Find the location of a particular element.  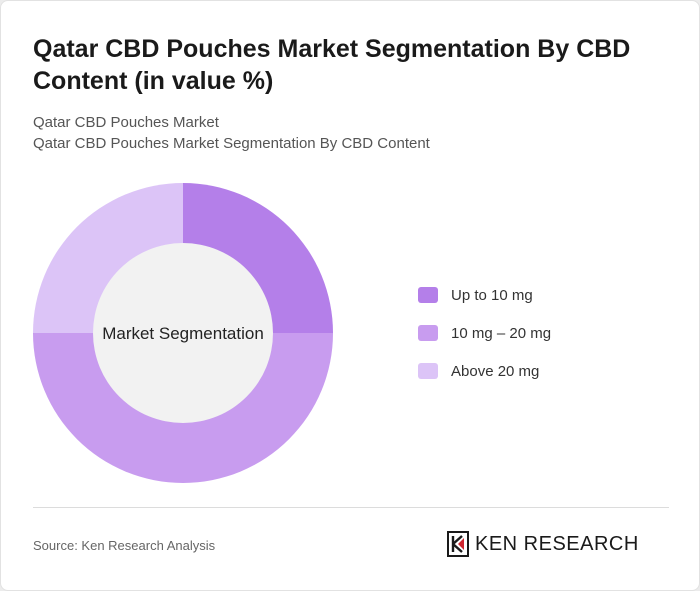

legend-label: 10 mg – 20 mg is located at coordinates (501, 333).